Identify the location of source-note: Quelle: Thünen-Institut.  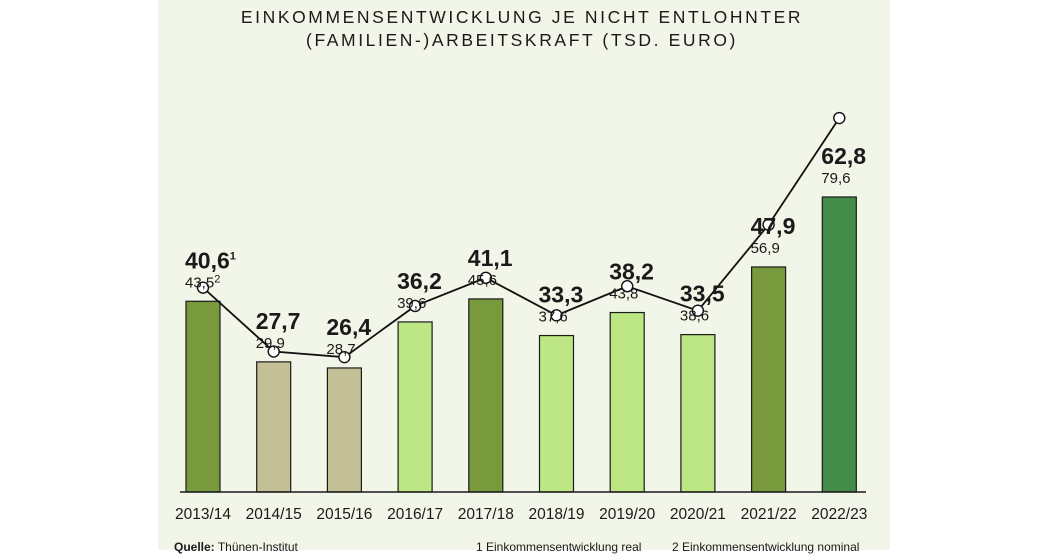
(236, 547).